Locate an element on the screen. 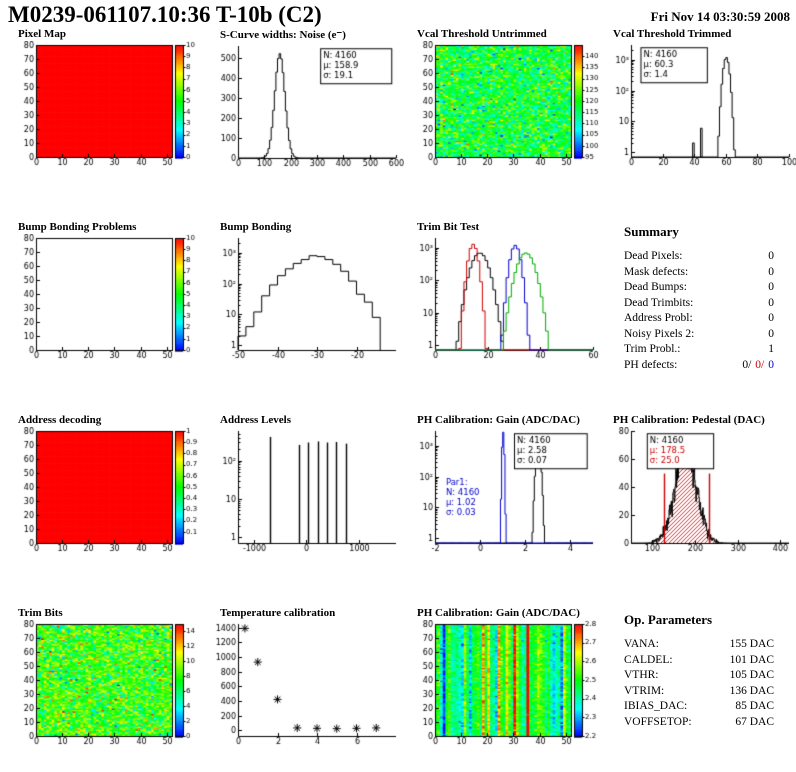  summary-row: Noisy Pixels 2: 0 is located at coordinates (699, 335).